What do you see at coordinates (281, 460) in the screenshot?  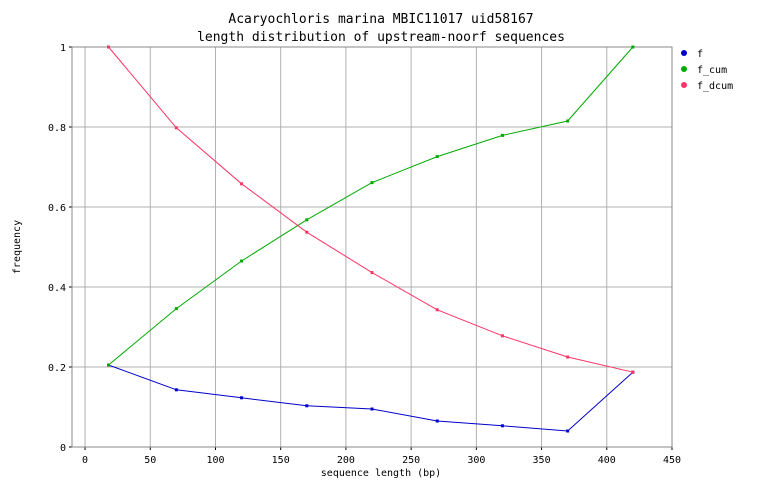 I see `x-tick-label: 150` at bounding box center [281, 460].